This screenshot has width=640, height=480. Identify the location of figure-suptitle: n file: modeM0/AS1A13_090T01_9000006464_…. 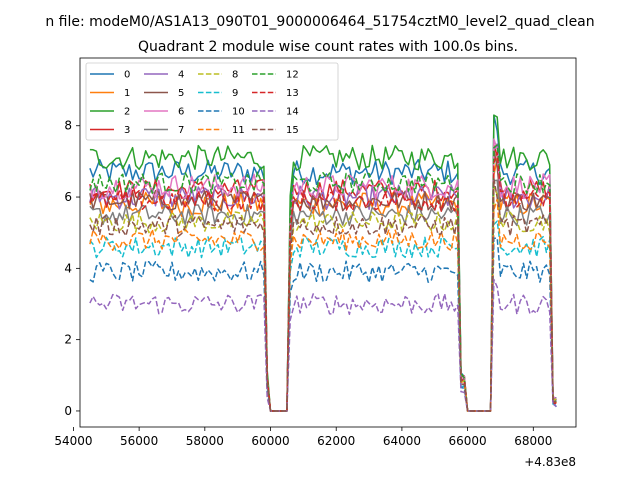
(319, 22).